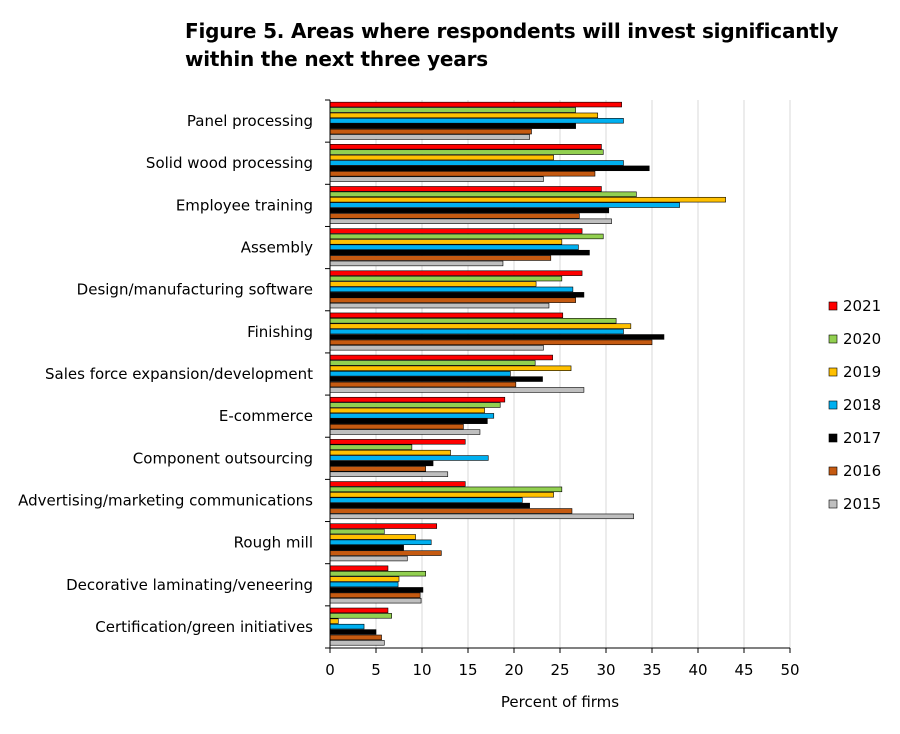 Image resolution: width=900 pixels, height=734 pixels. What do you see at coordinates (473, 321) in the screenshot?
I see `bar-finishing-2020` at bounding box center [473, 321].